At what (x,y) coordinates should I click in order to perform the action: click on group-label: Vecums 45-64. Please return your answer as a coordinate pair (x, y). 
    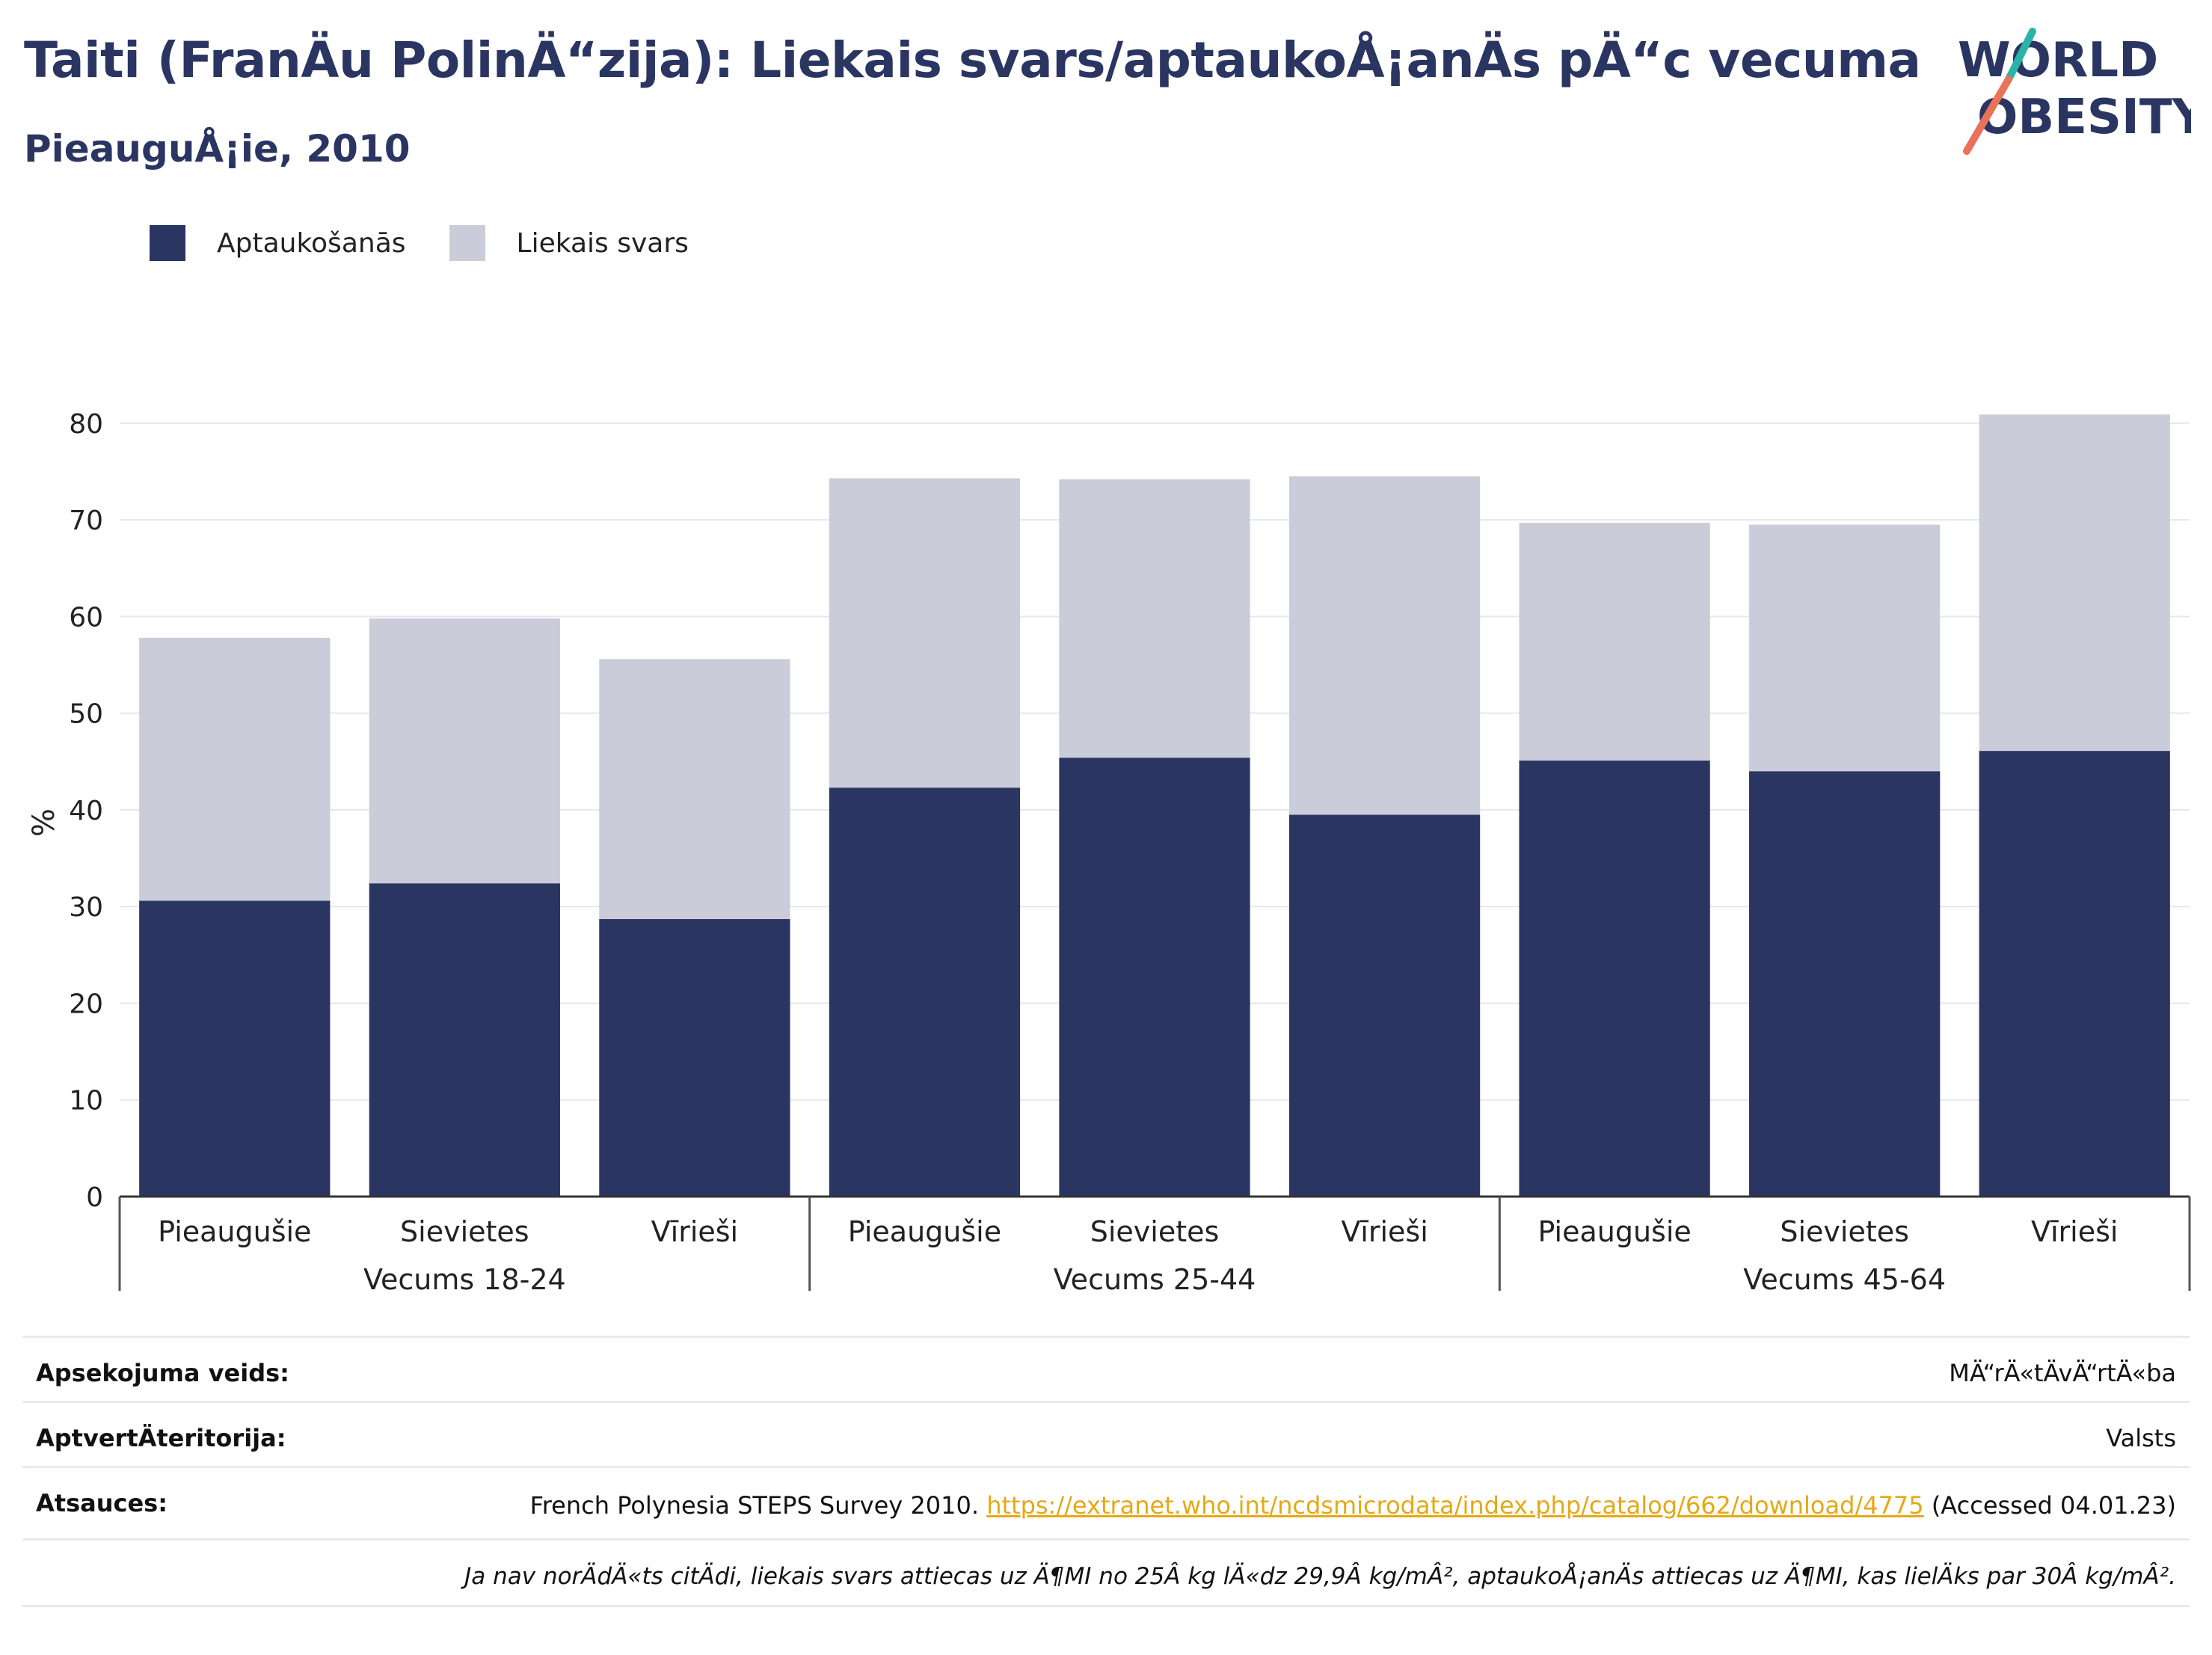
    Looking at the image, I should click on (1844, 1279).